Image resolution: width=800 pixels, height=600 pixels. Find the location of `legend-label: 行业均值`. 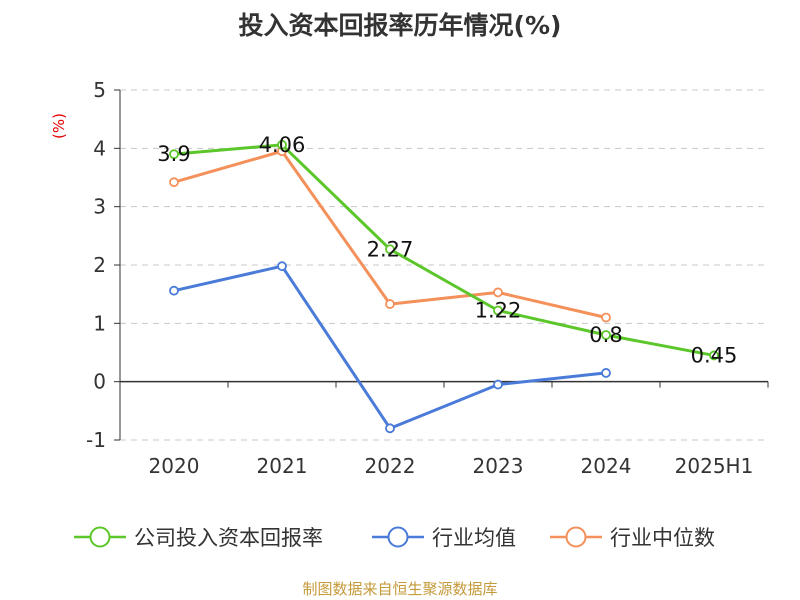

legend-label: 行业均值 is located at coordinates (474, 538).